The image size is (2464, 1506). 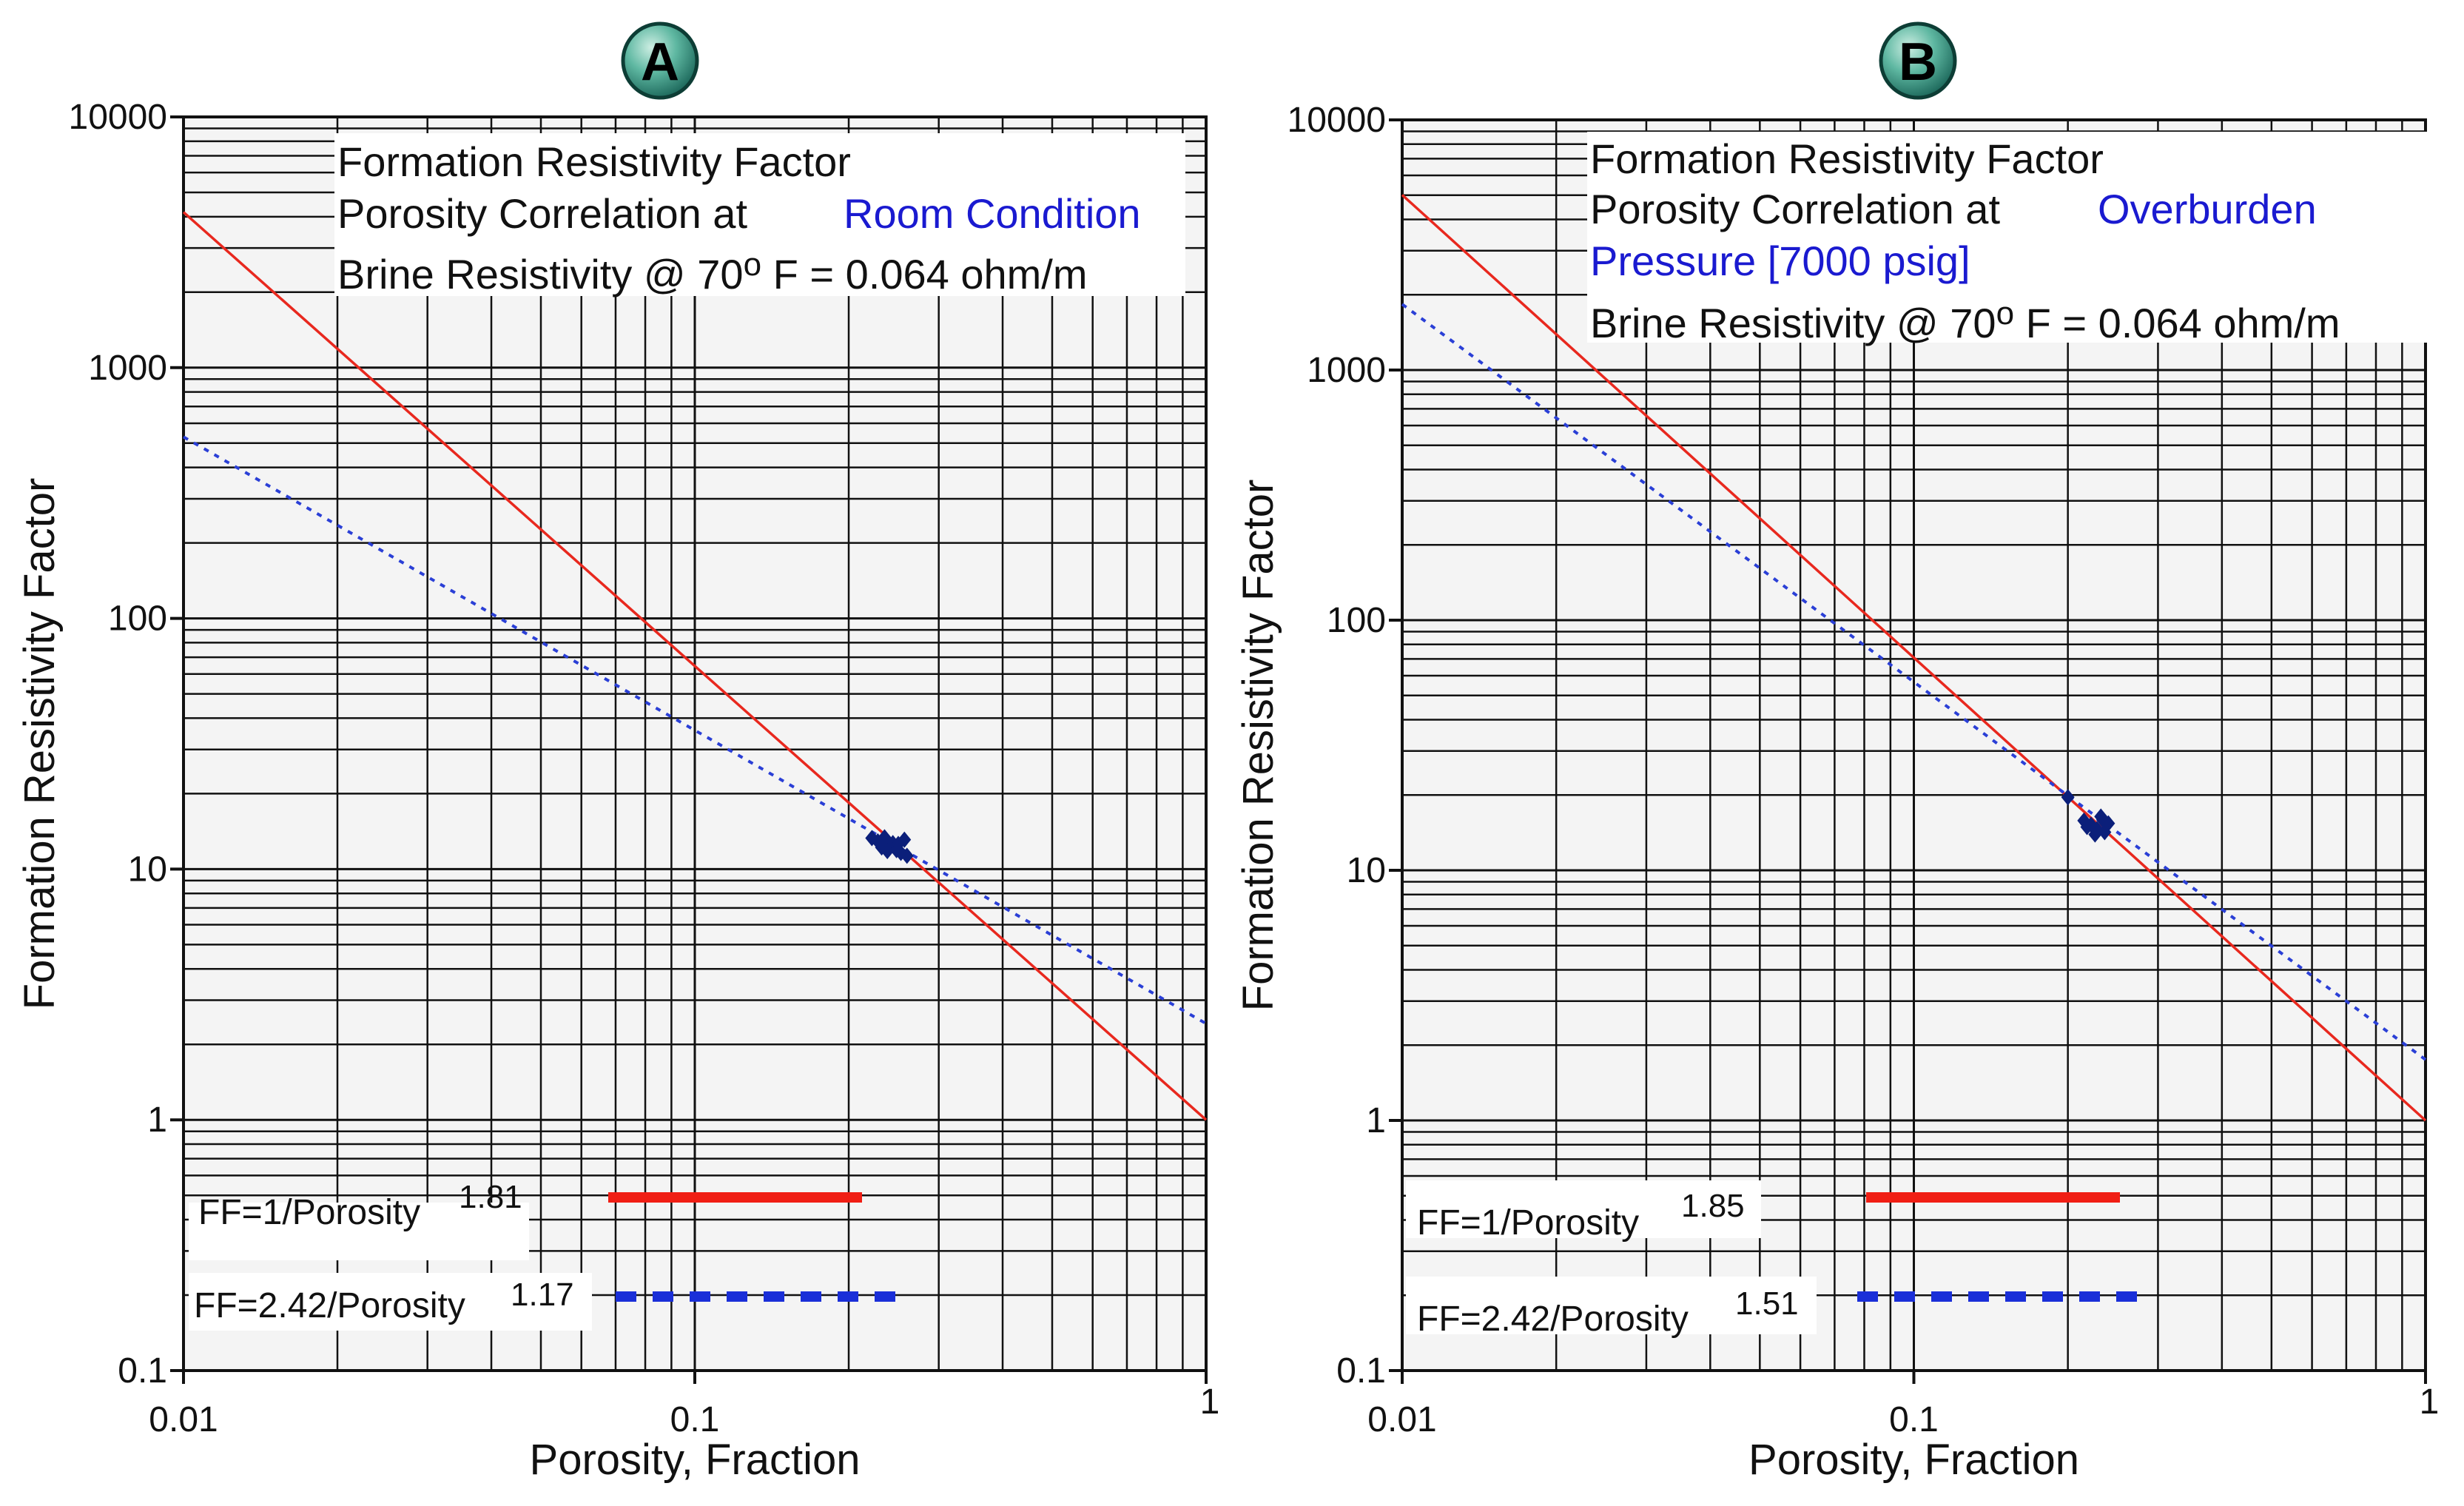 What do you see at coordinates (2207, 209) in the screenshot?
I see `condition-text: Overburden` at bounding box center [2207, 209].